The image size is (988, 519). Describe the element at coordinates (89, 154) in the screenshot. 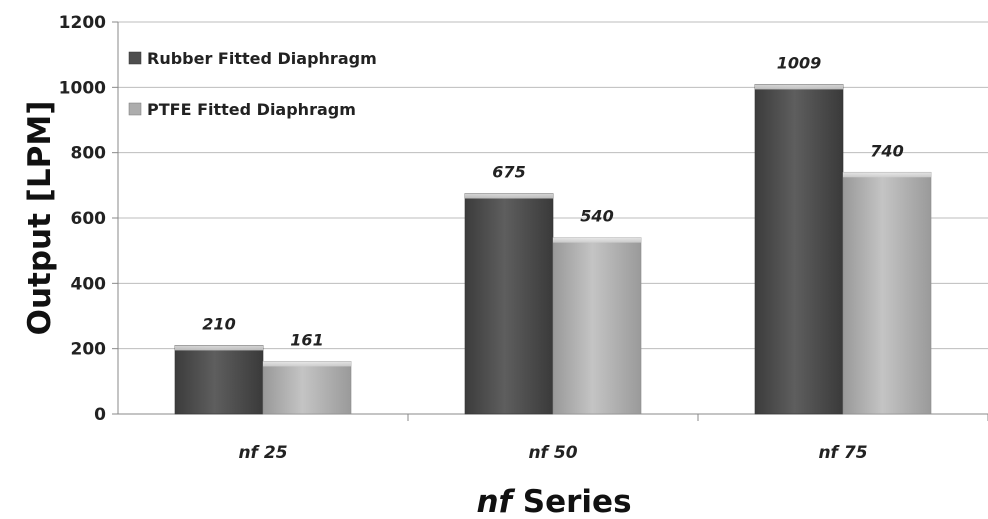

I see `y-tick-label: 800` at that location.